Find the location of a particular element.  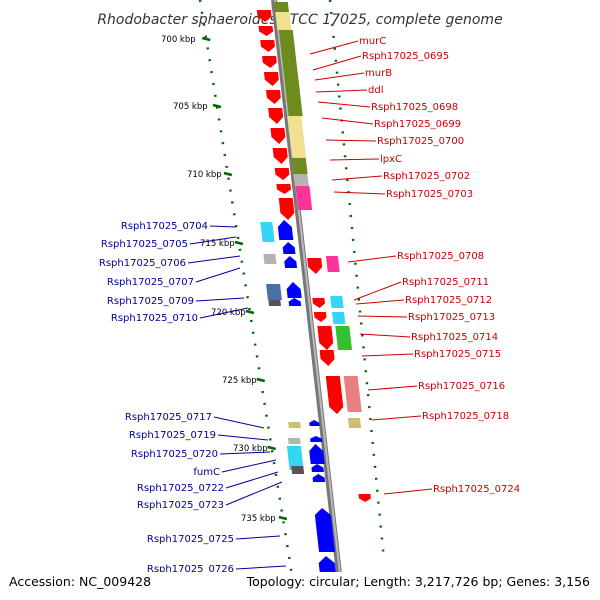

scale-label: 720 kbp is located at coordinates (228, 313).